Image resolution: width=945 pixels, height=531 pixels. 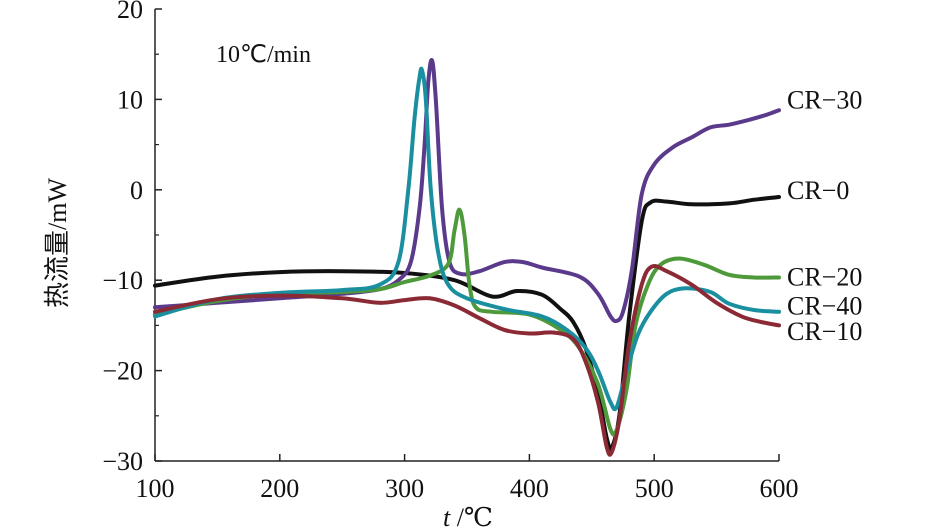 I want to click on y-tick-label: 10, so click(x=130, y=99).